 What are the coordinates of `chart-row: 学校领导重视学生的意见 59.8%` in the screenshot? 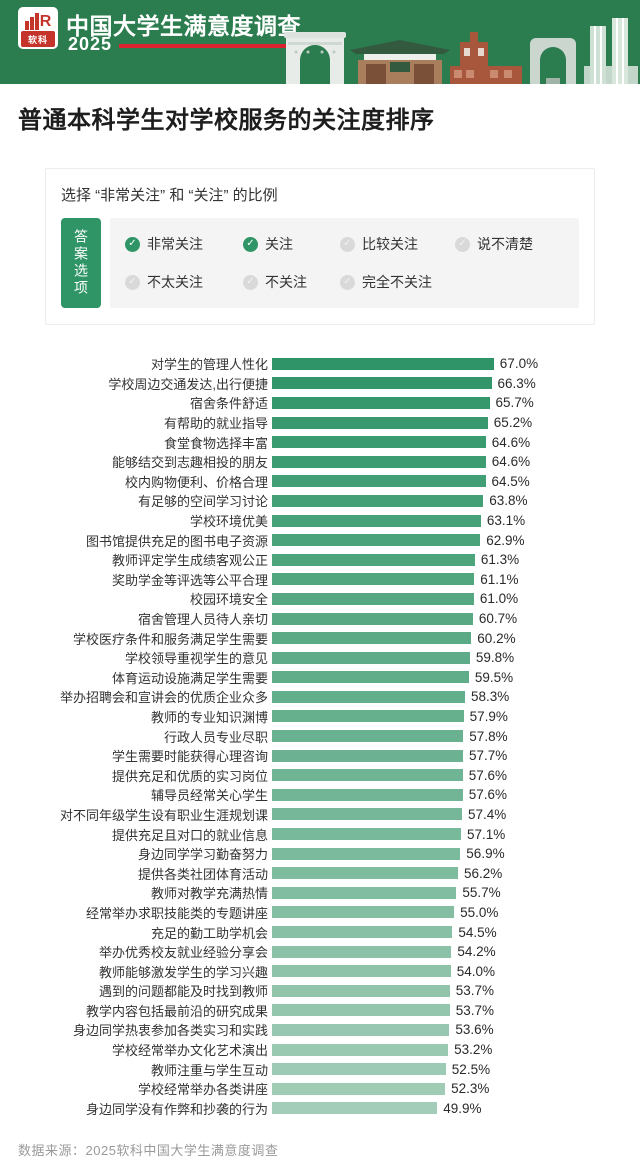 It's located at (320, 658).